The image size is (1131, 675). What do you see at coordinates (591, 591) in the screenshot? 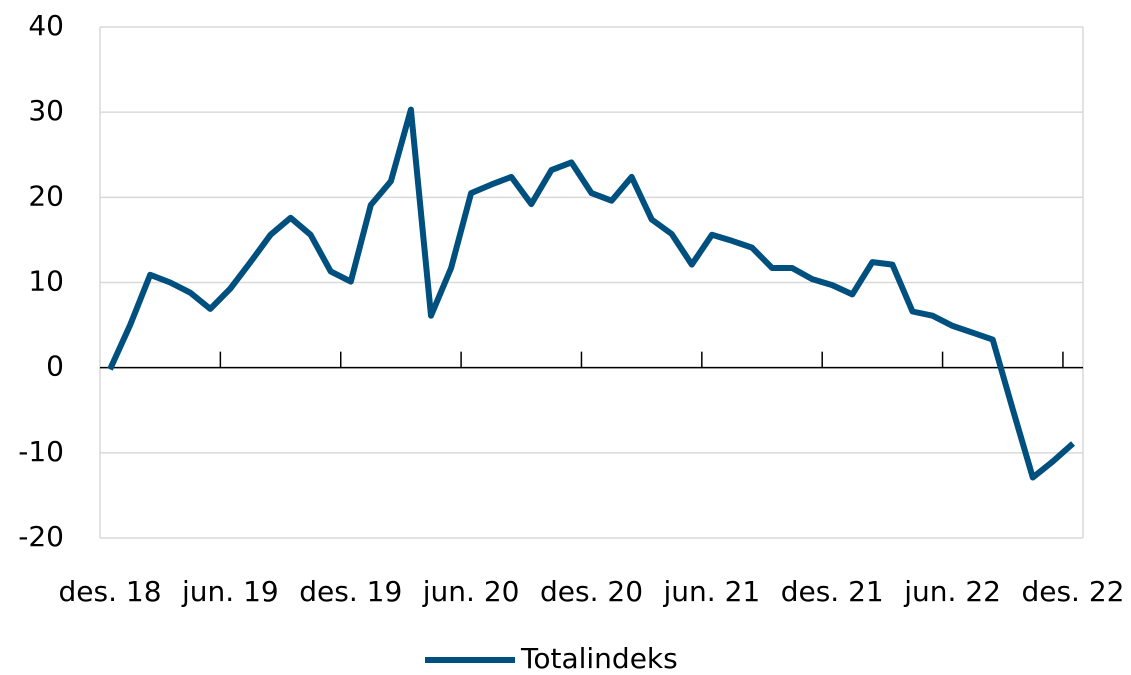
I see `x-tick-label: des. 20` at bounding box center [591, 591].